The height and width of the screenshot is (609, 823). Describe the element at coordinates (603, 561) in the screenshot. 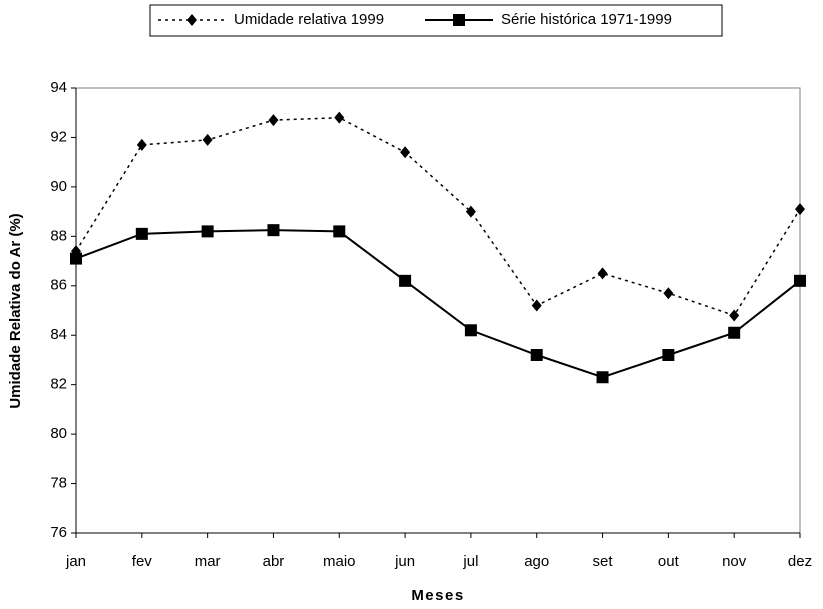

I see `x-tick-label: set` at that location.